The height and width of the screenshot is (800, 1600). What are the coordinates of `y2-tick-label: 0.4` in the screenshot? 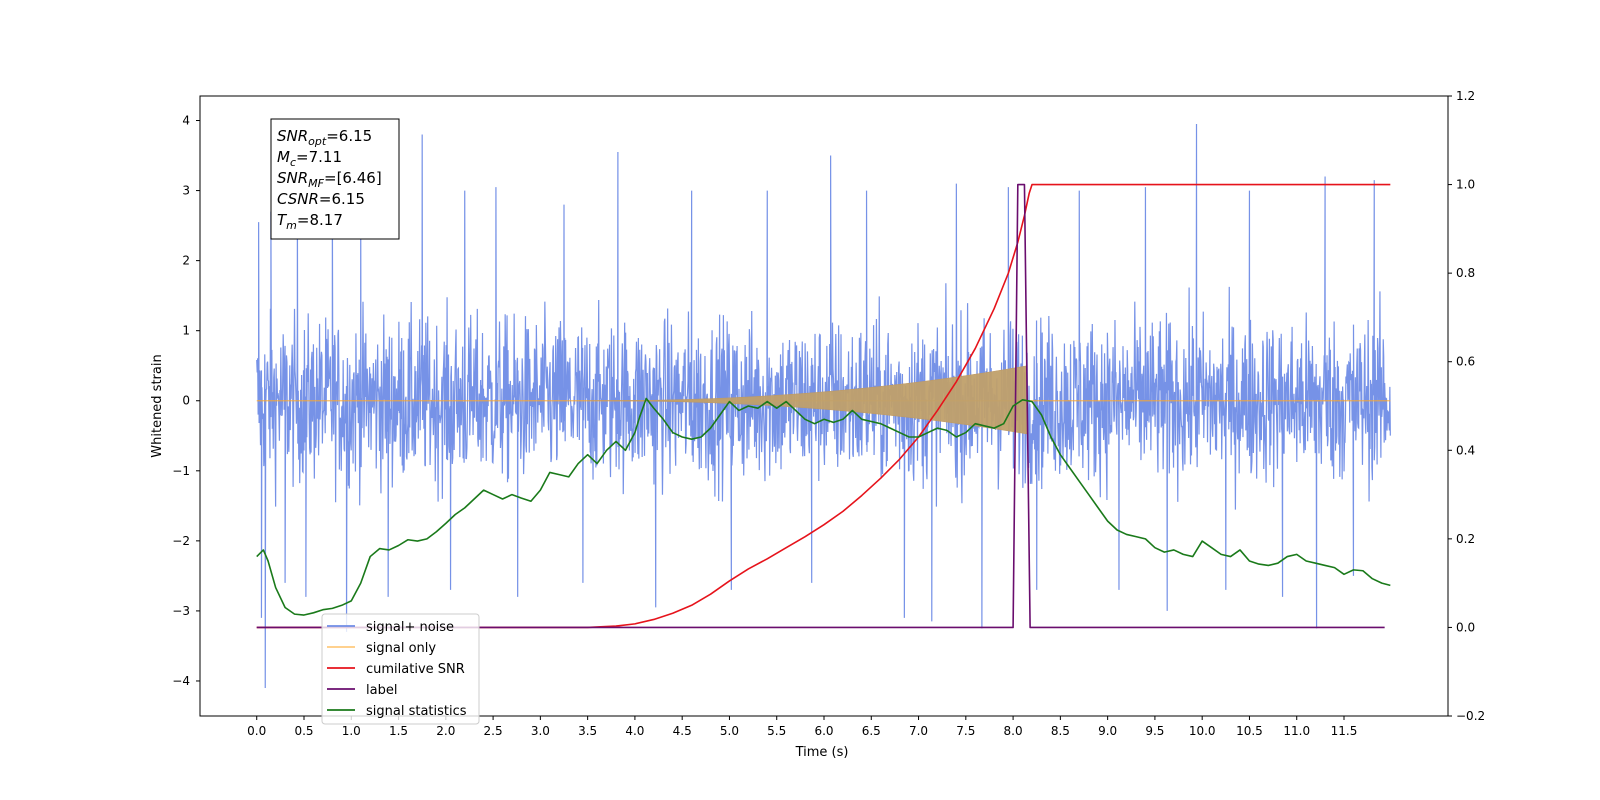 It's located at (1465, 450).